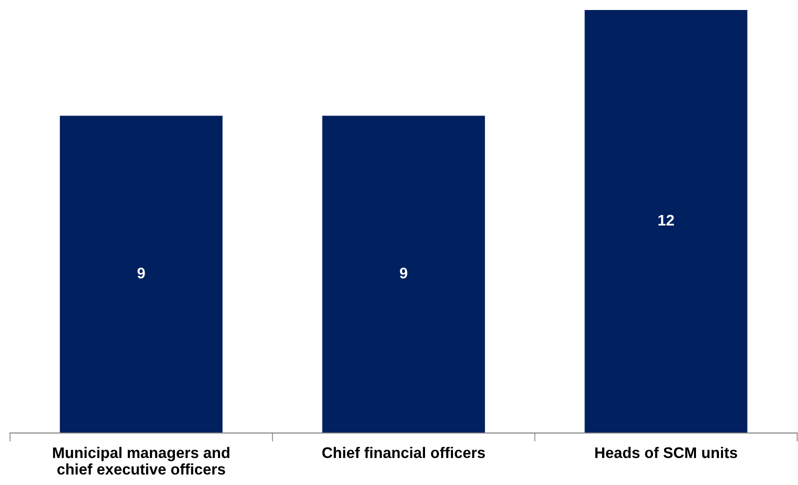  I want to click on x-tick-label: Heads of SCM units, so click(666, 452).